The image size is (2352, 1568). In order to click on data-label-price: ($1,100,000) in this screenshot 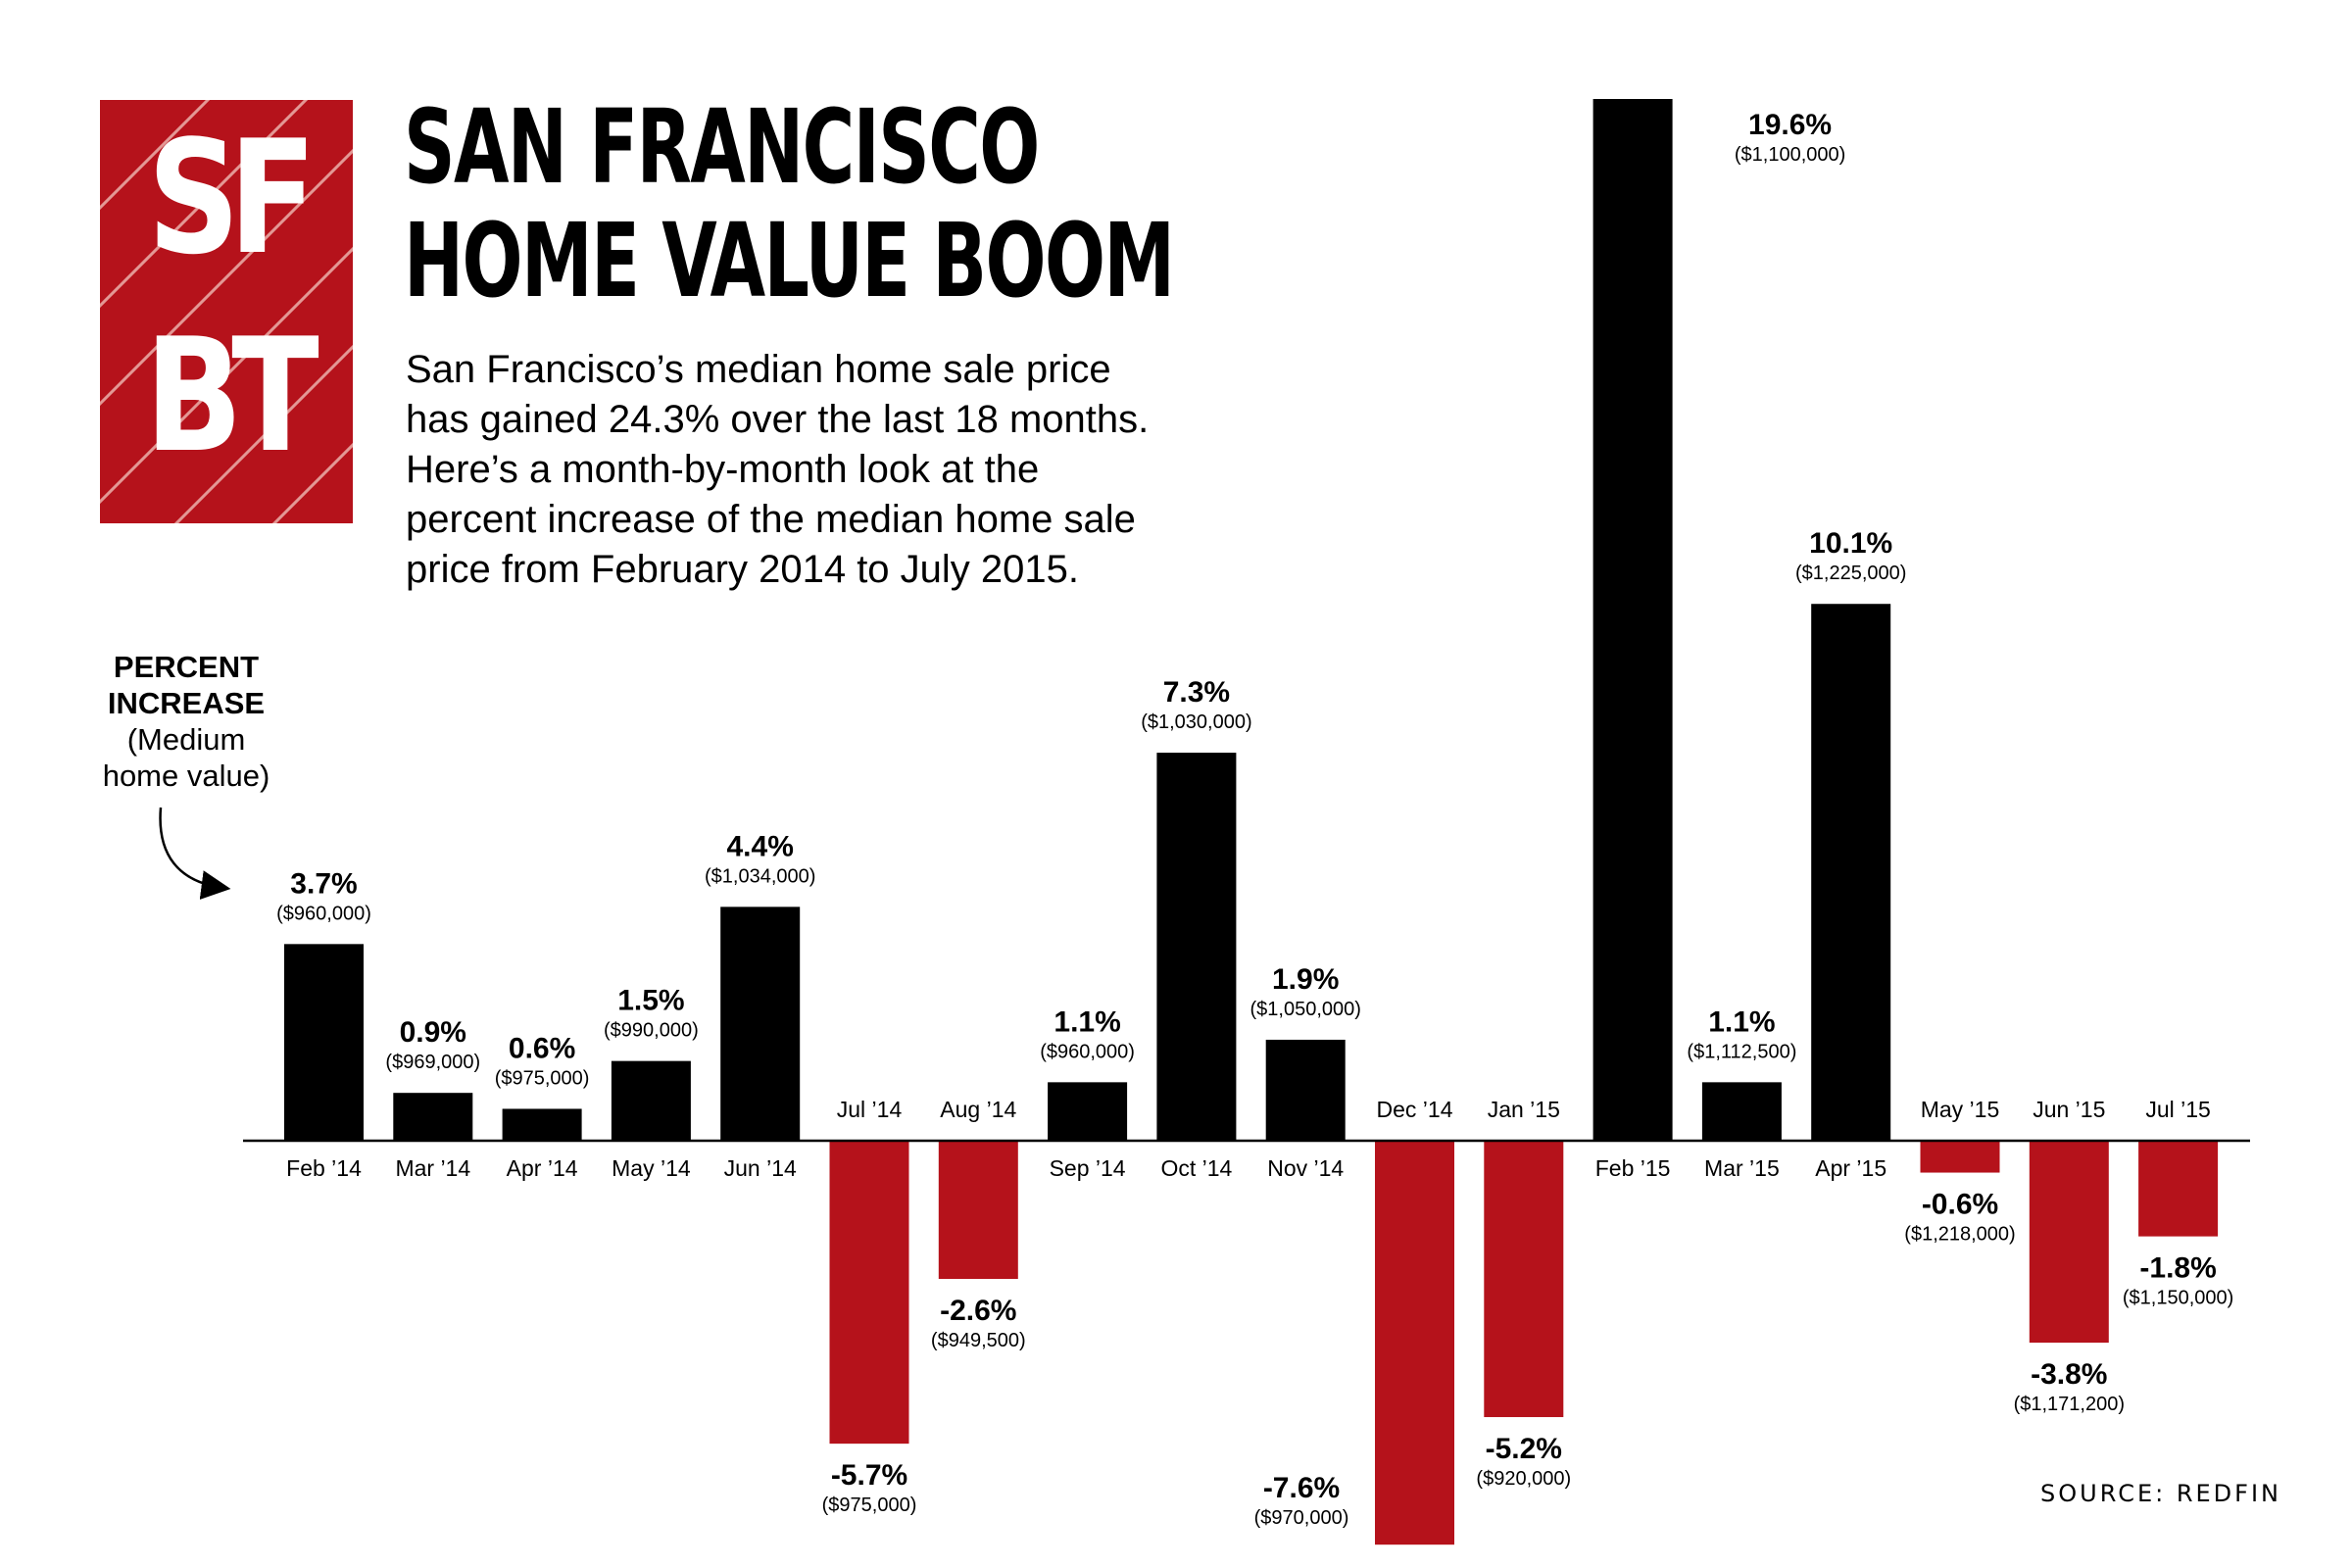, I will do `click(1790, 155)`.